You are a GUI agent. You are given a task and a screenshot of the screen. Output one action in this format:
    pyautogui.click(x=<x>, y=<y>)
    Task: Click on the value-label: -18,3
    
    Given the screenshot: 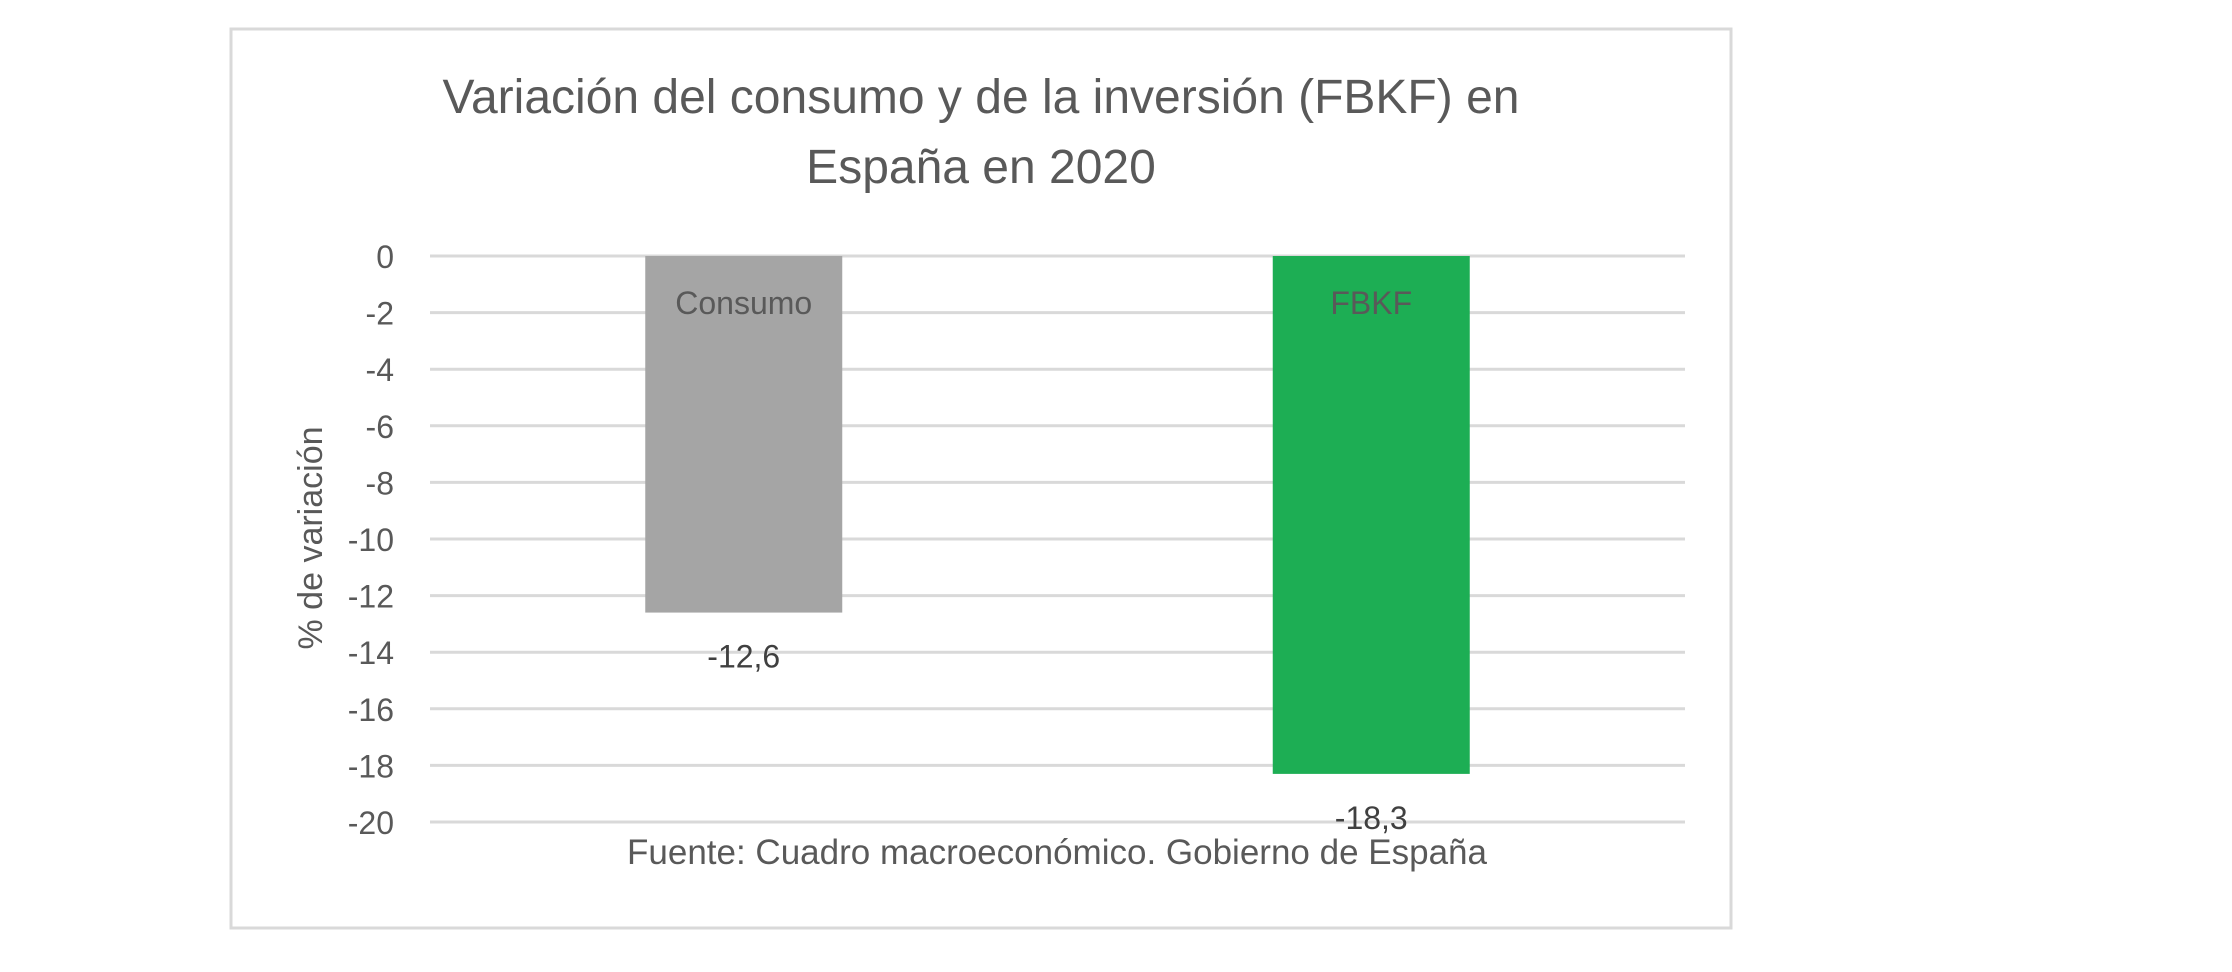 What is the action you would take?
    pyautogui.click(x=1371, y=818)
    